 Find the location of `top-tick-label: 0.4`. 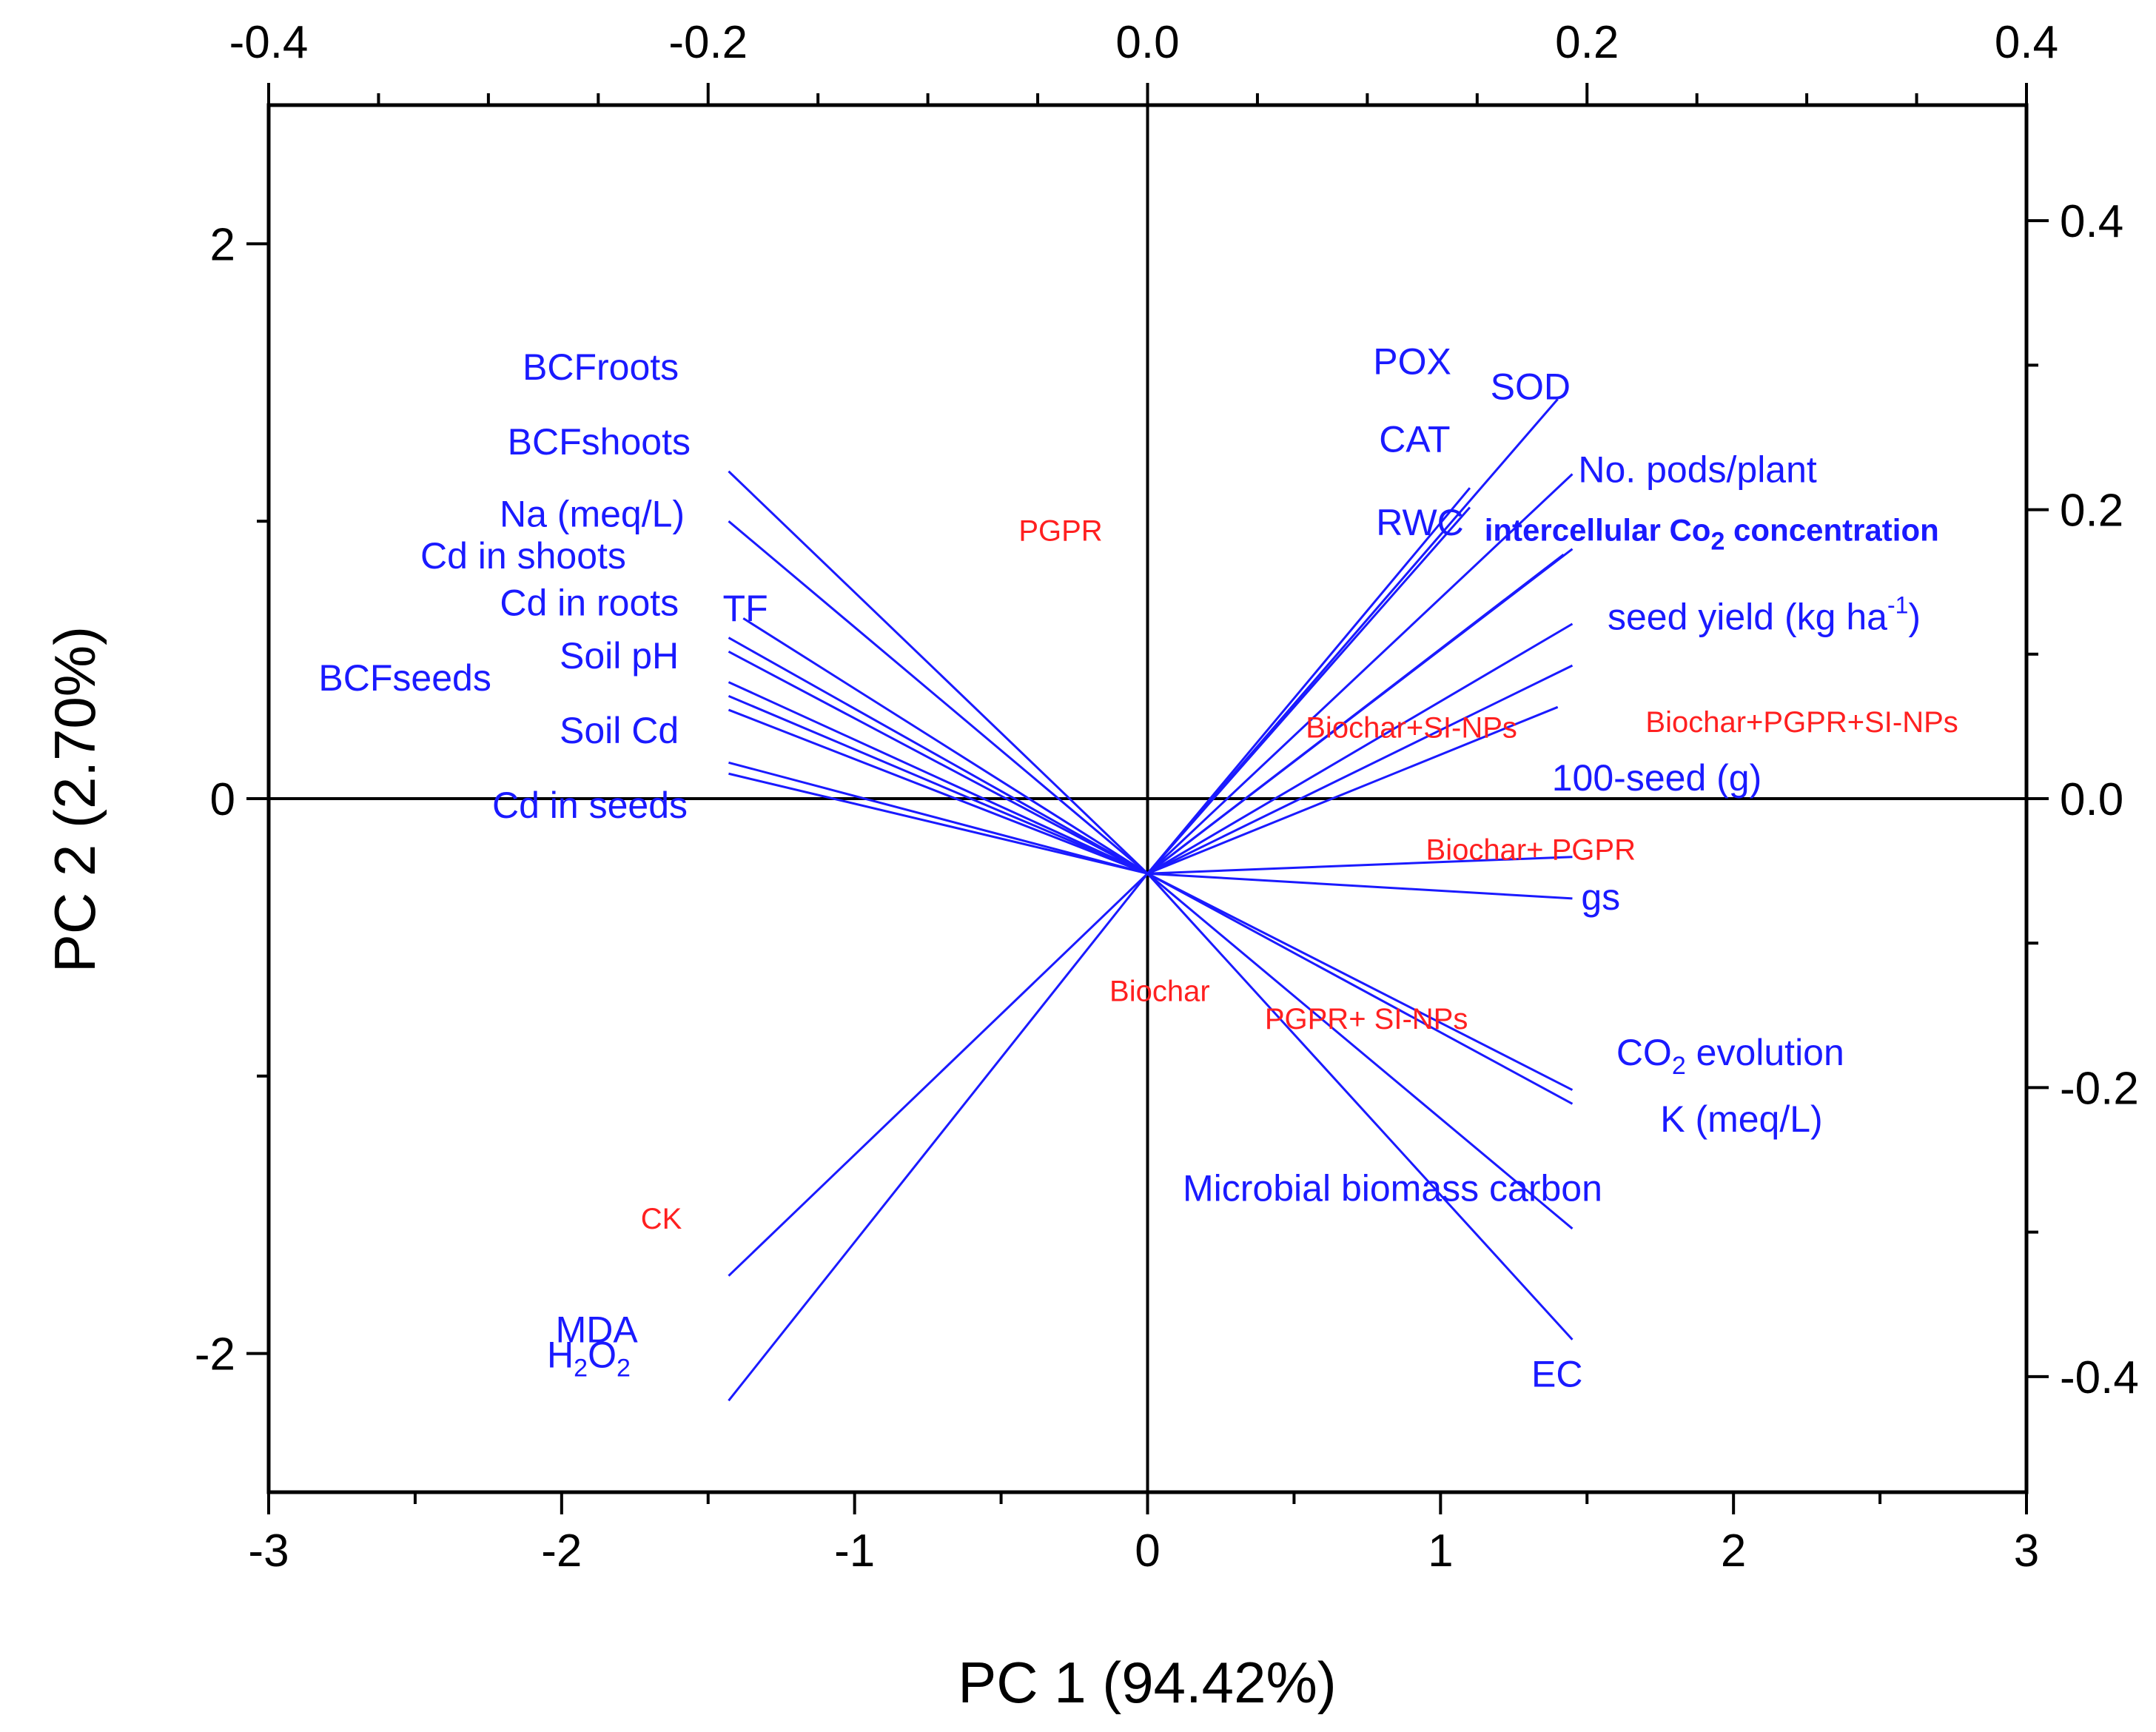

top-tick-label: 0.4 is located at coordinates (2026, 42).